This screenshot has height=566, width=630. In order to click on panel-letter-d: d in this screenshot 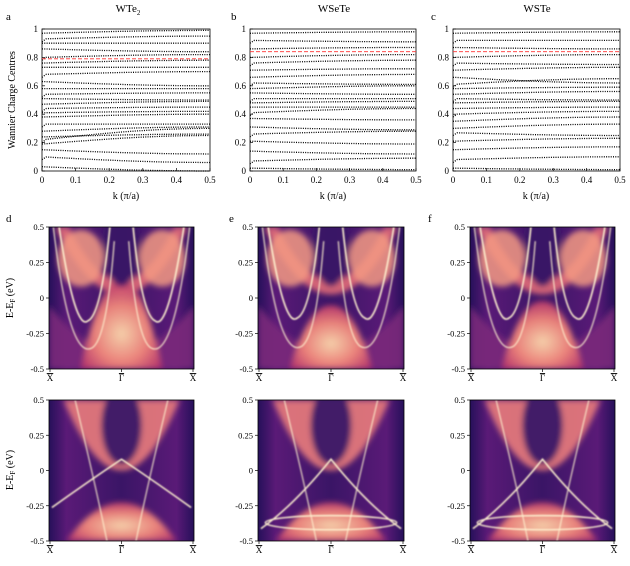, I will do `click(9, 219)`.